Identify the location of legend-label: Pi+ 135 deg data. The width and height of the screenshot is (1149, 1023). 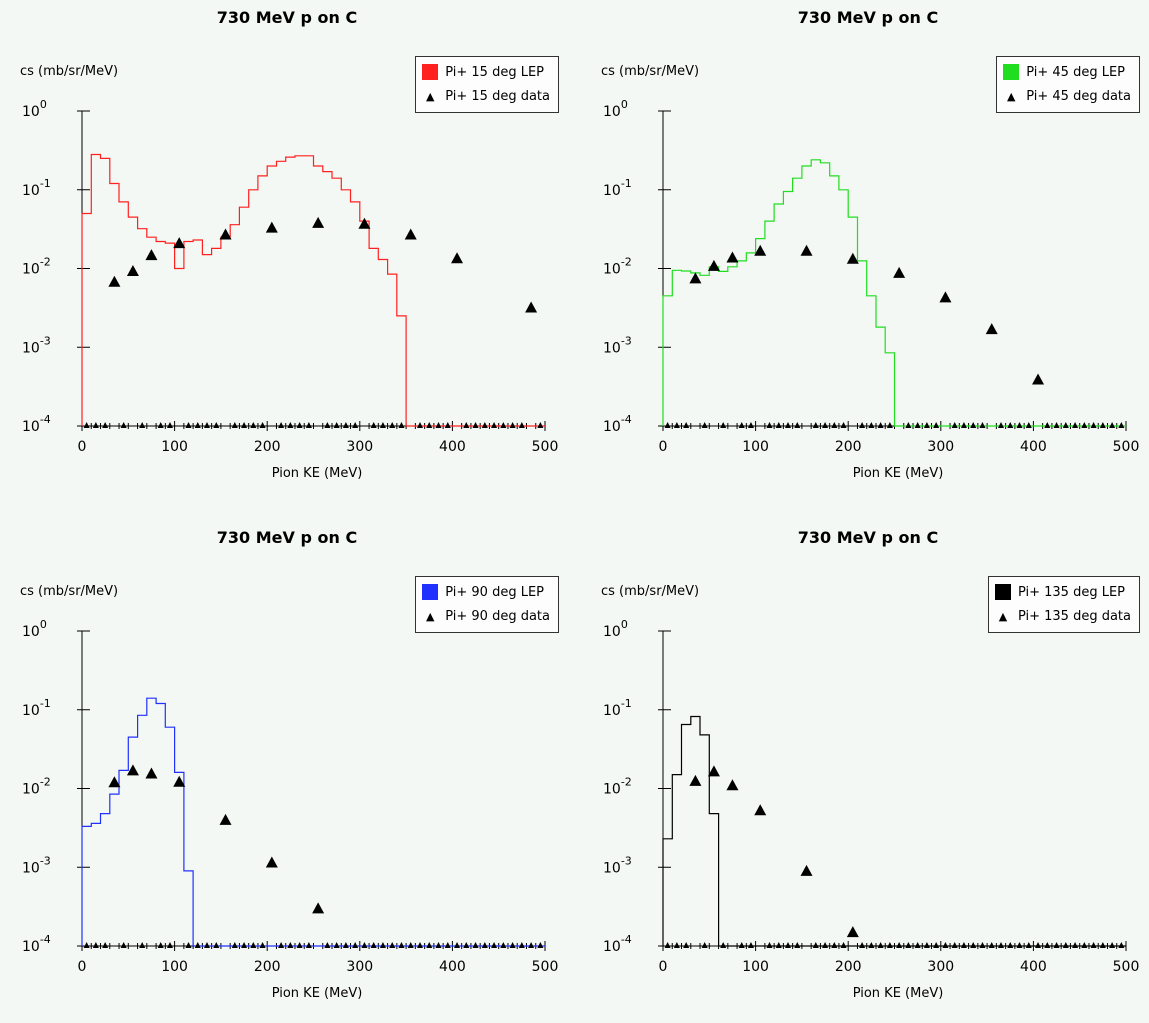
(1074, 616).